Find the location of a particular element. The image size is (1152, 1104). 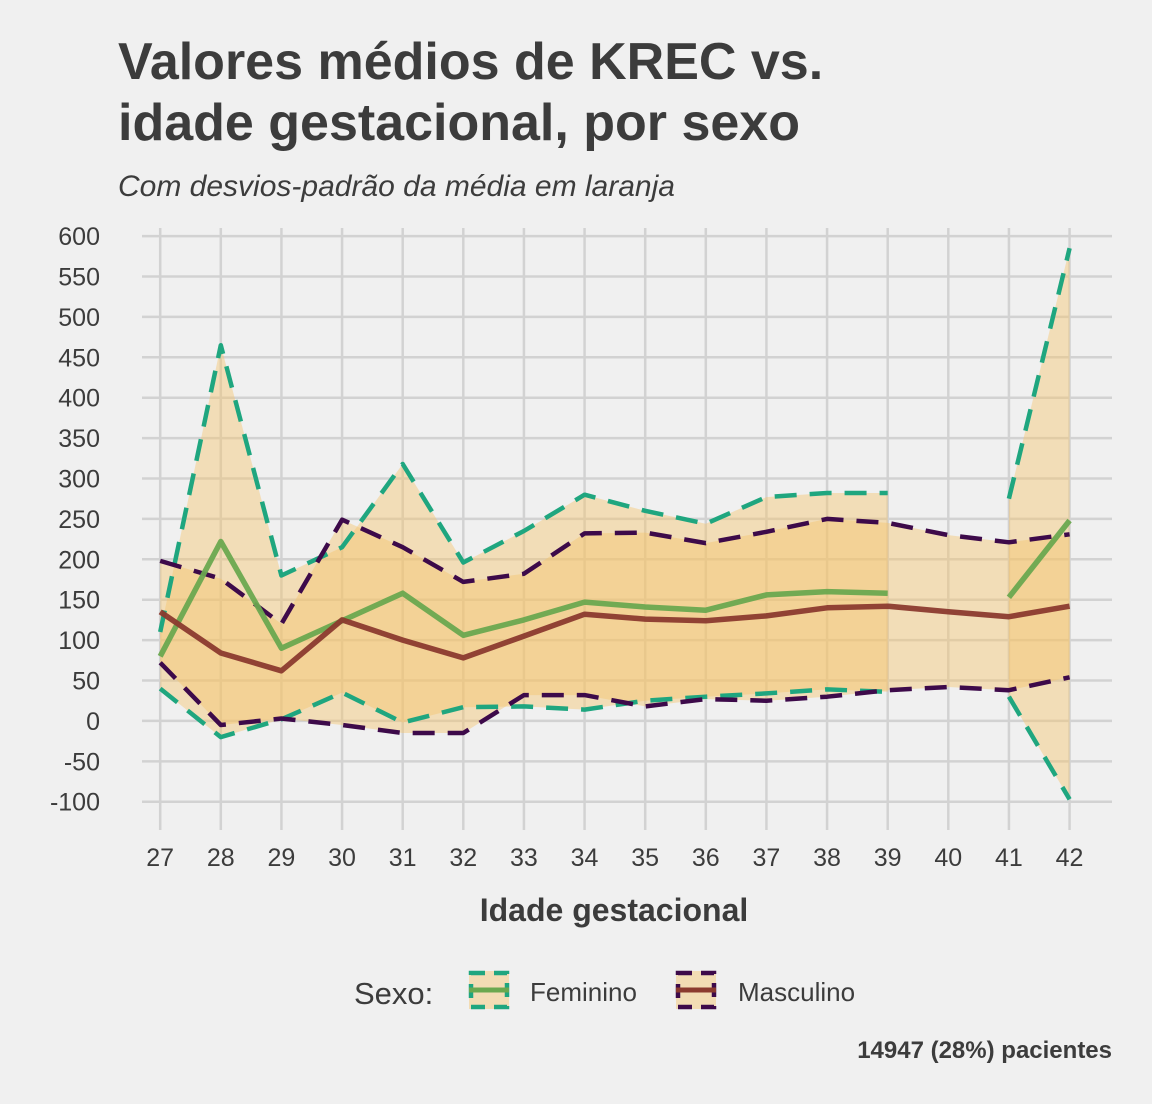

x-tick-label: 42 is located at coordinates (1070, 858).